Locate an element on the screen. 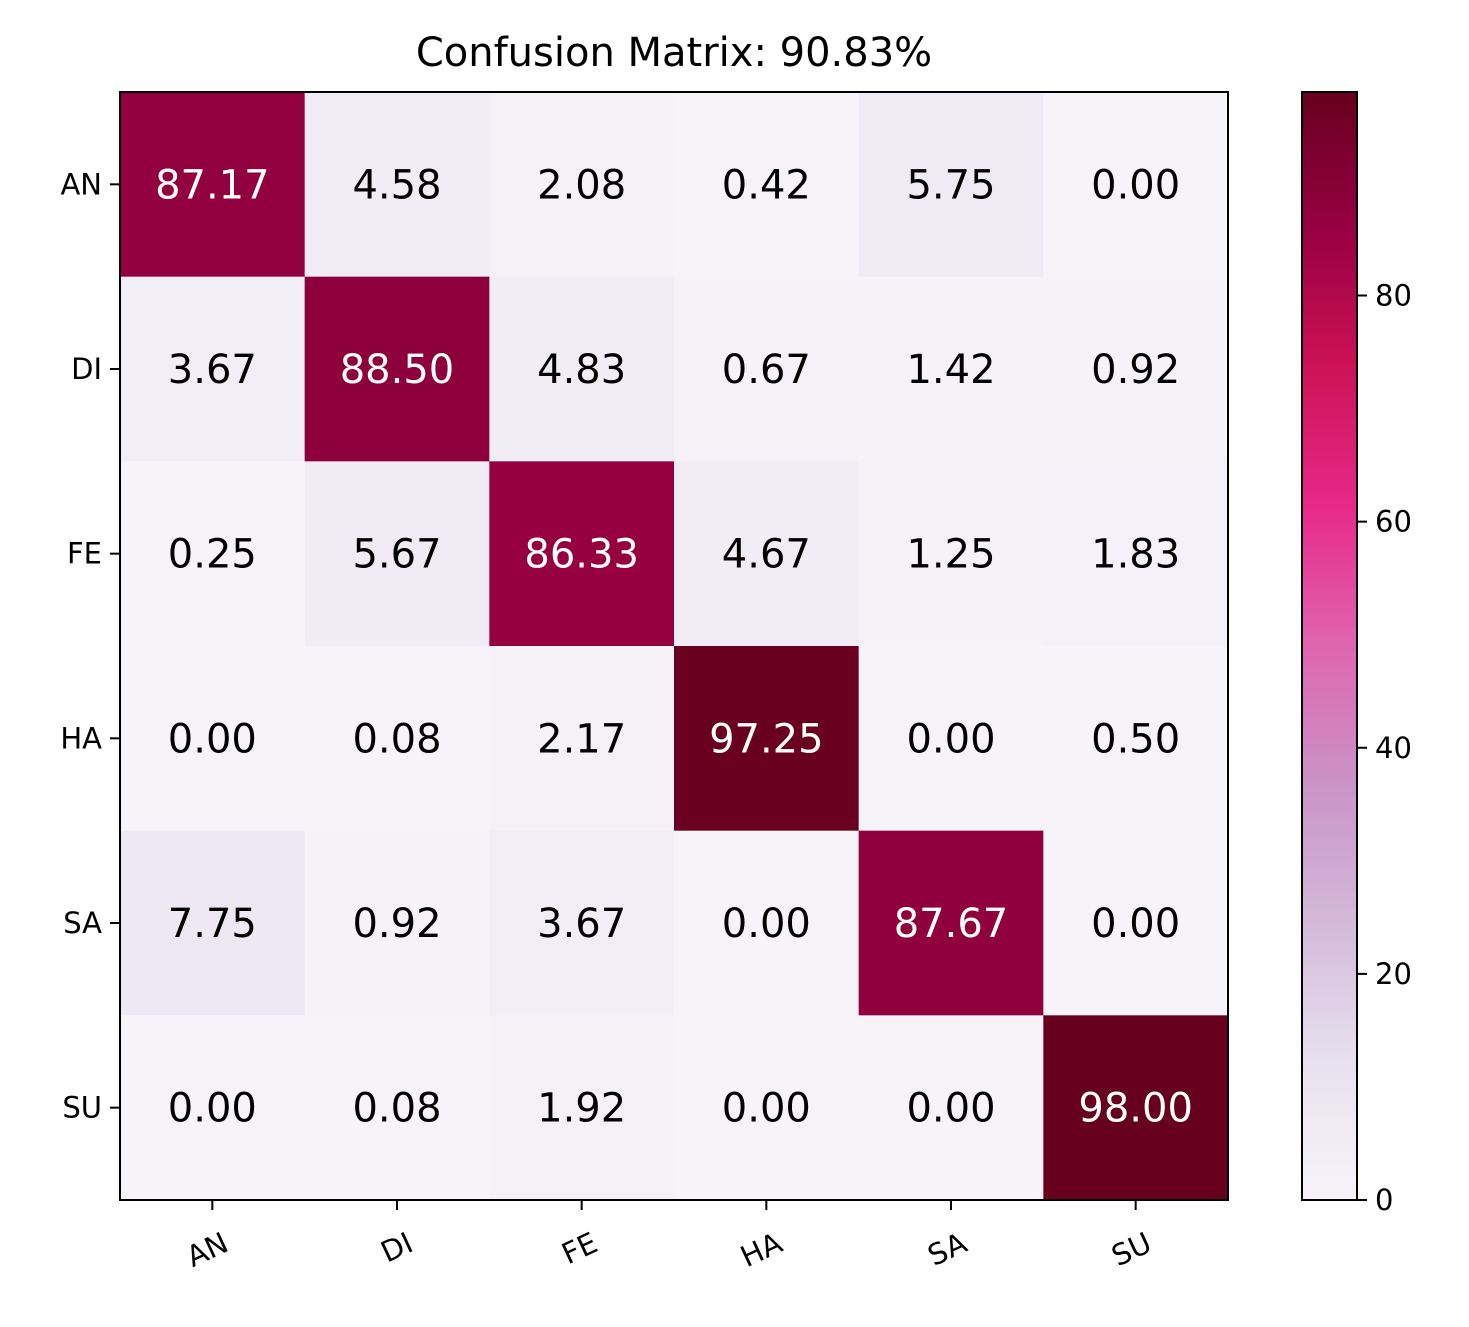 The height and width of the screenshot is (1327, 1469). colorbar-tick-label: 0 is located at coordinates (1384, 1200).